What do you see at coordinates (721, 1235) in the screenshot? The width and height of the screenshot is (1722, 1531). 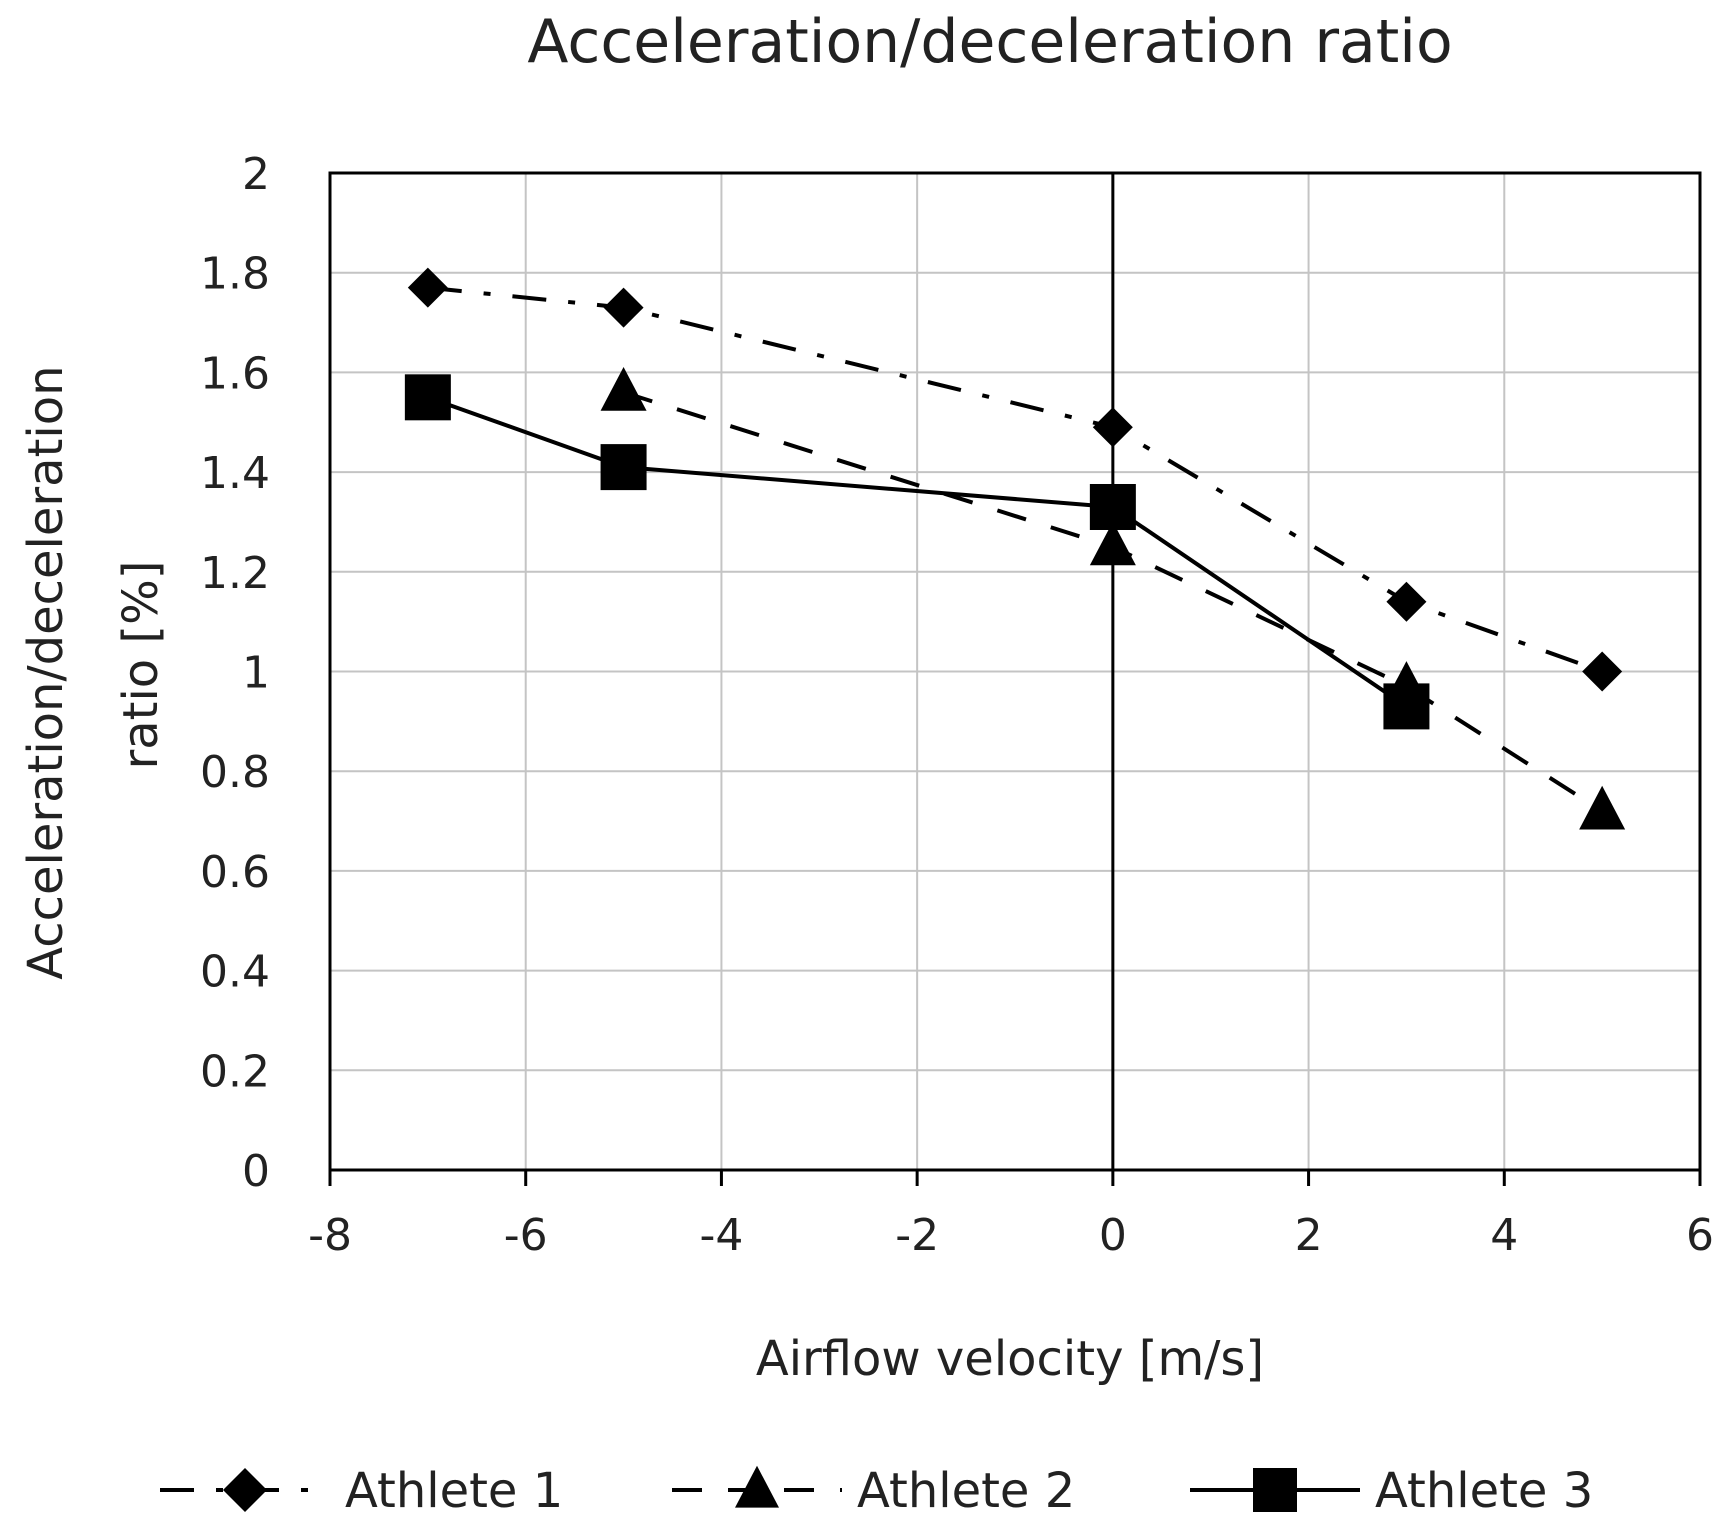 I see `x-tick-label-2: -4` at bounding box center [721, 1235].